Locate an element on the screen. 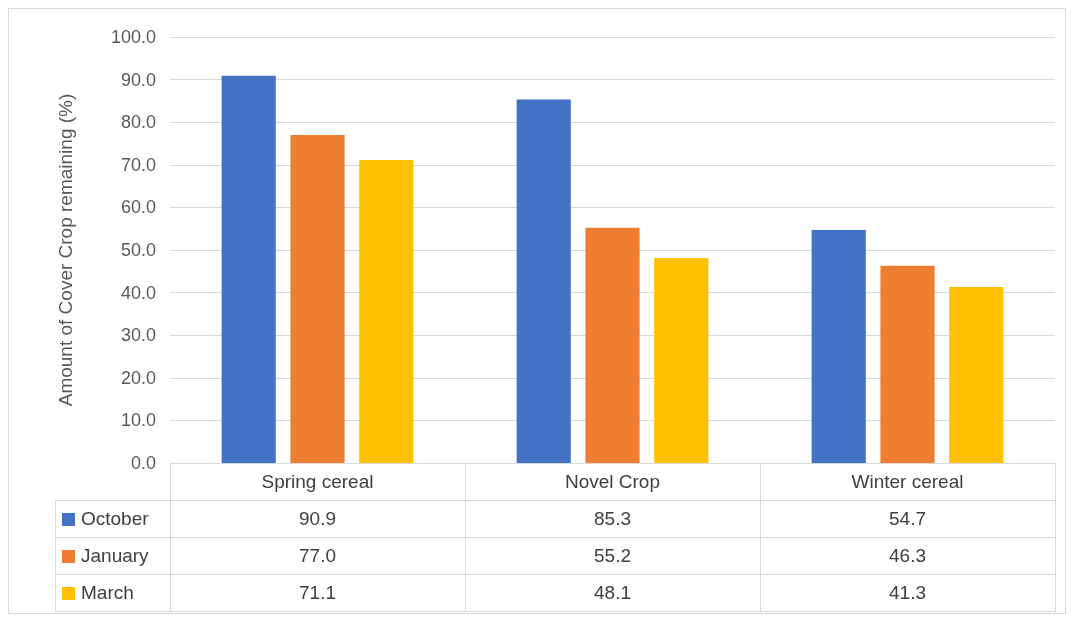 This screenshot has height=622, width=1074. data-label: 77.0 is located at coordinates (317, 556).